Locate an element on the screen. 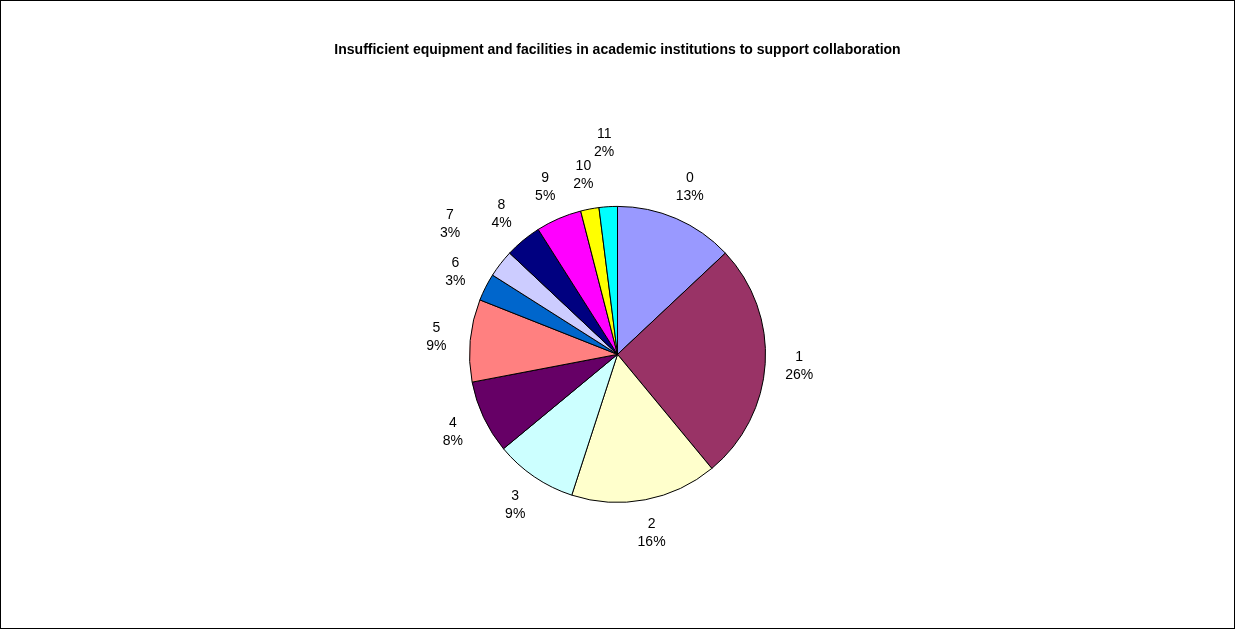 The height and width of the screenshot is (629, 1235). data-label: 26% is located at coordinates (799, 373).